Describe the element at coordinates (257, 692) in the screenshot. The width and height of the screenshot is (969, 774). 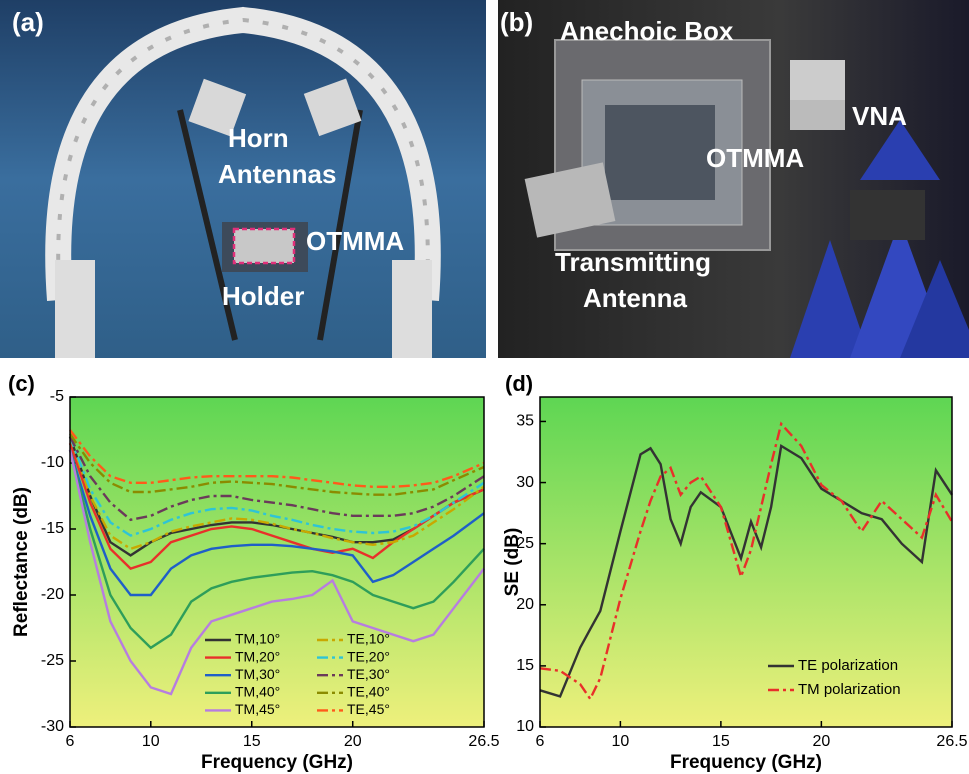
I see `legend-label: TM,40°` at that location.